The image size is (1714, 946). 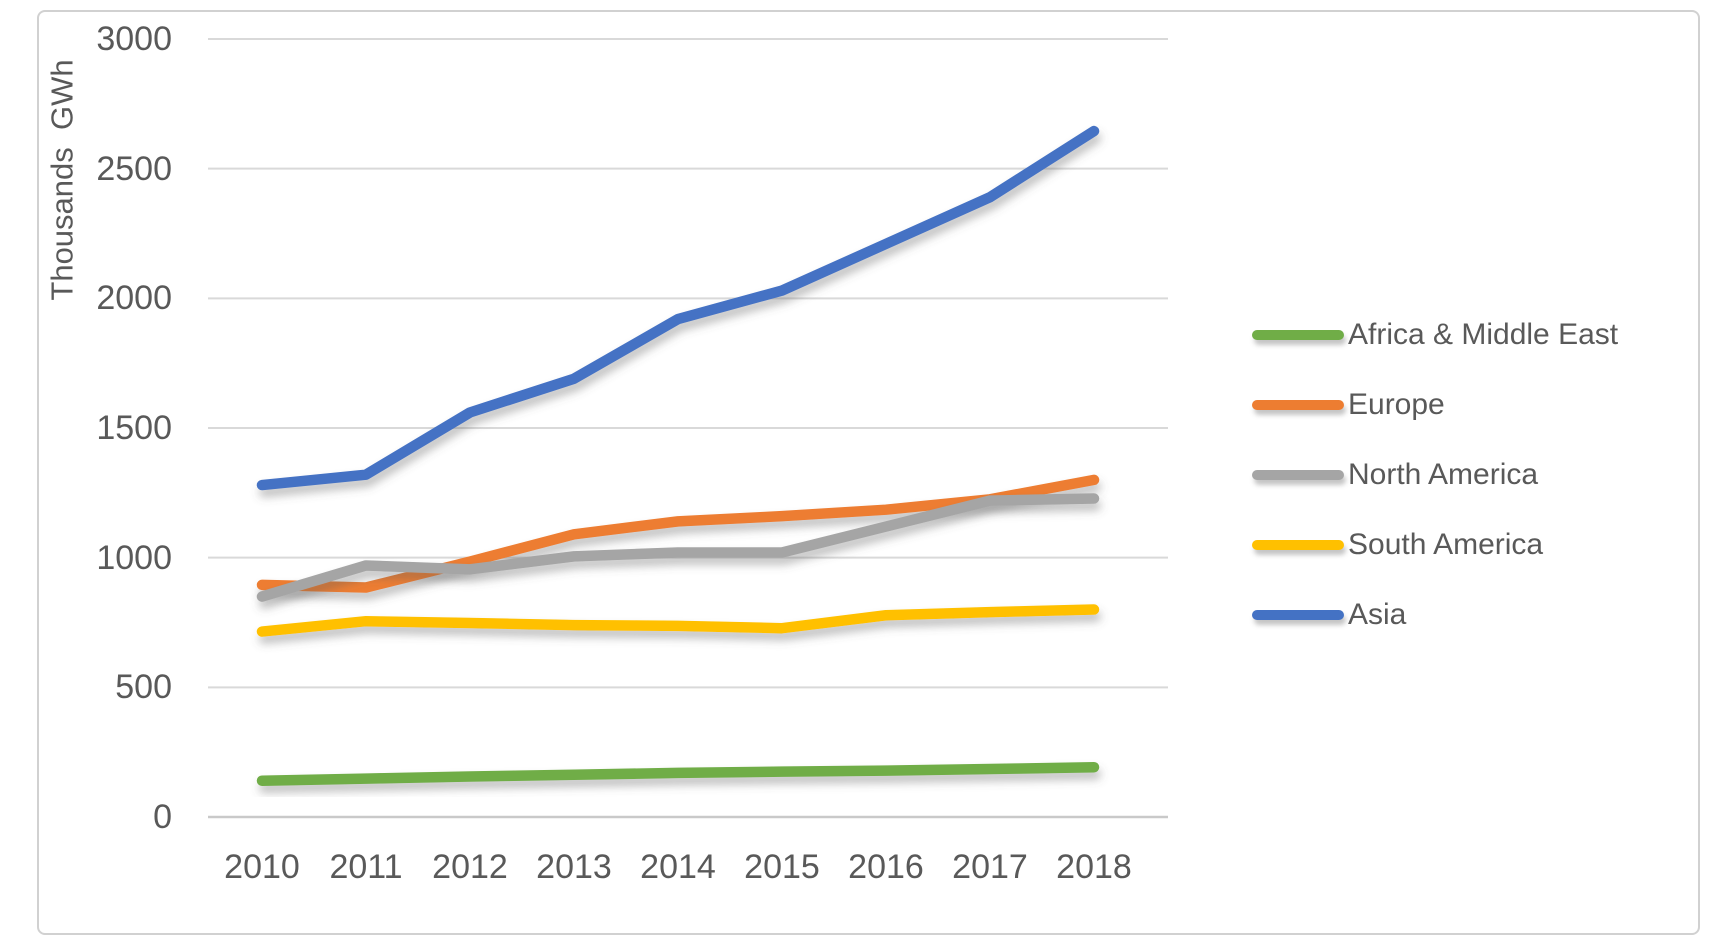 What do you see at coordinates (1094, 867) in the screenshot?
I see `x-tick-label-2018: 2018` at bounding box center [1094, 867].